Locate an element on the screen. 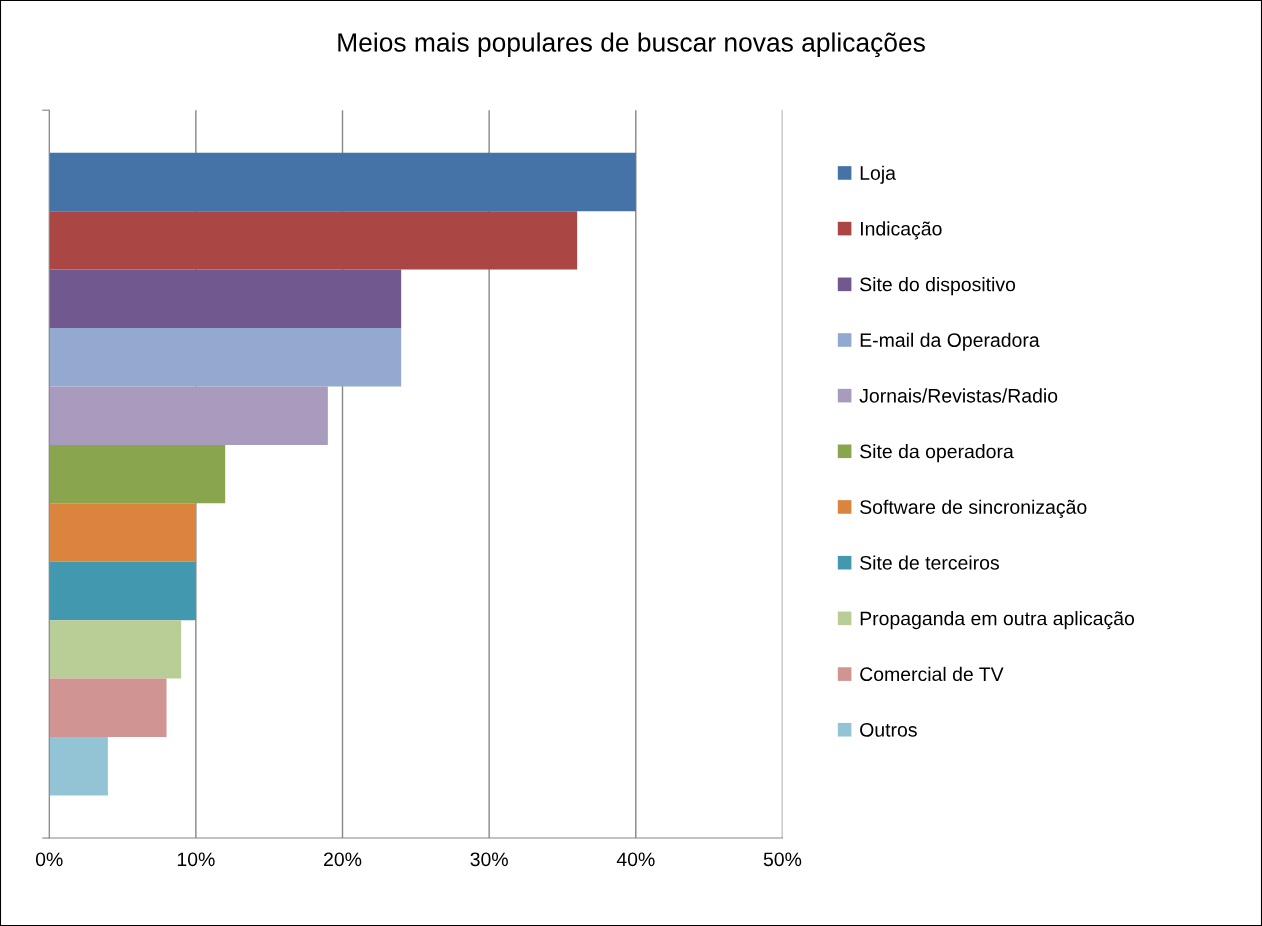 Image resolution: width=1262 pixels, height=926 pixels. legend-label: Software de sincronização is located at coordinates (973, 508).